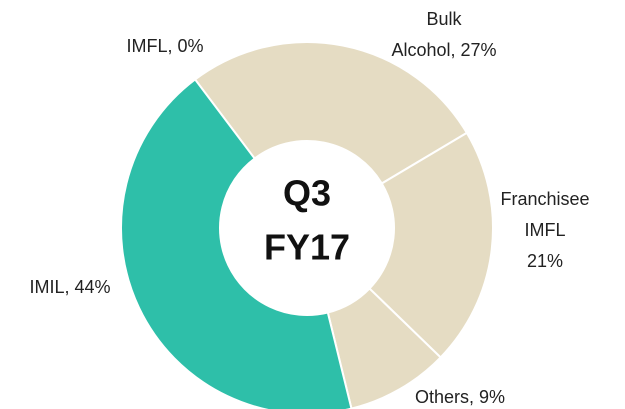 This screenshot has width=625, height=409. Describe the element at coordinates (444, 19) in the screenshot. I see `data-label: Bulk` at that location.